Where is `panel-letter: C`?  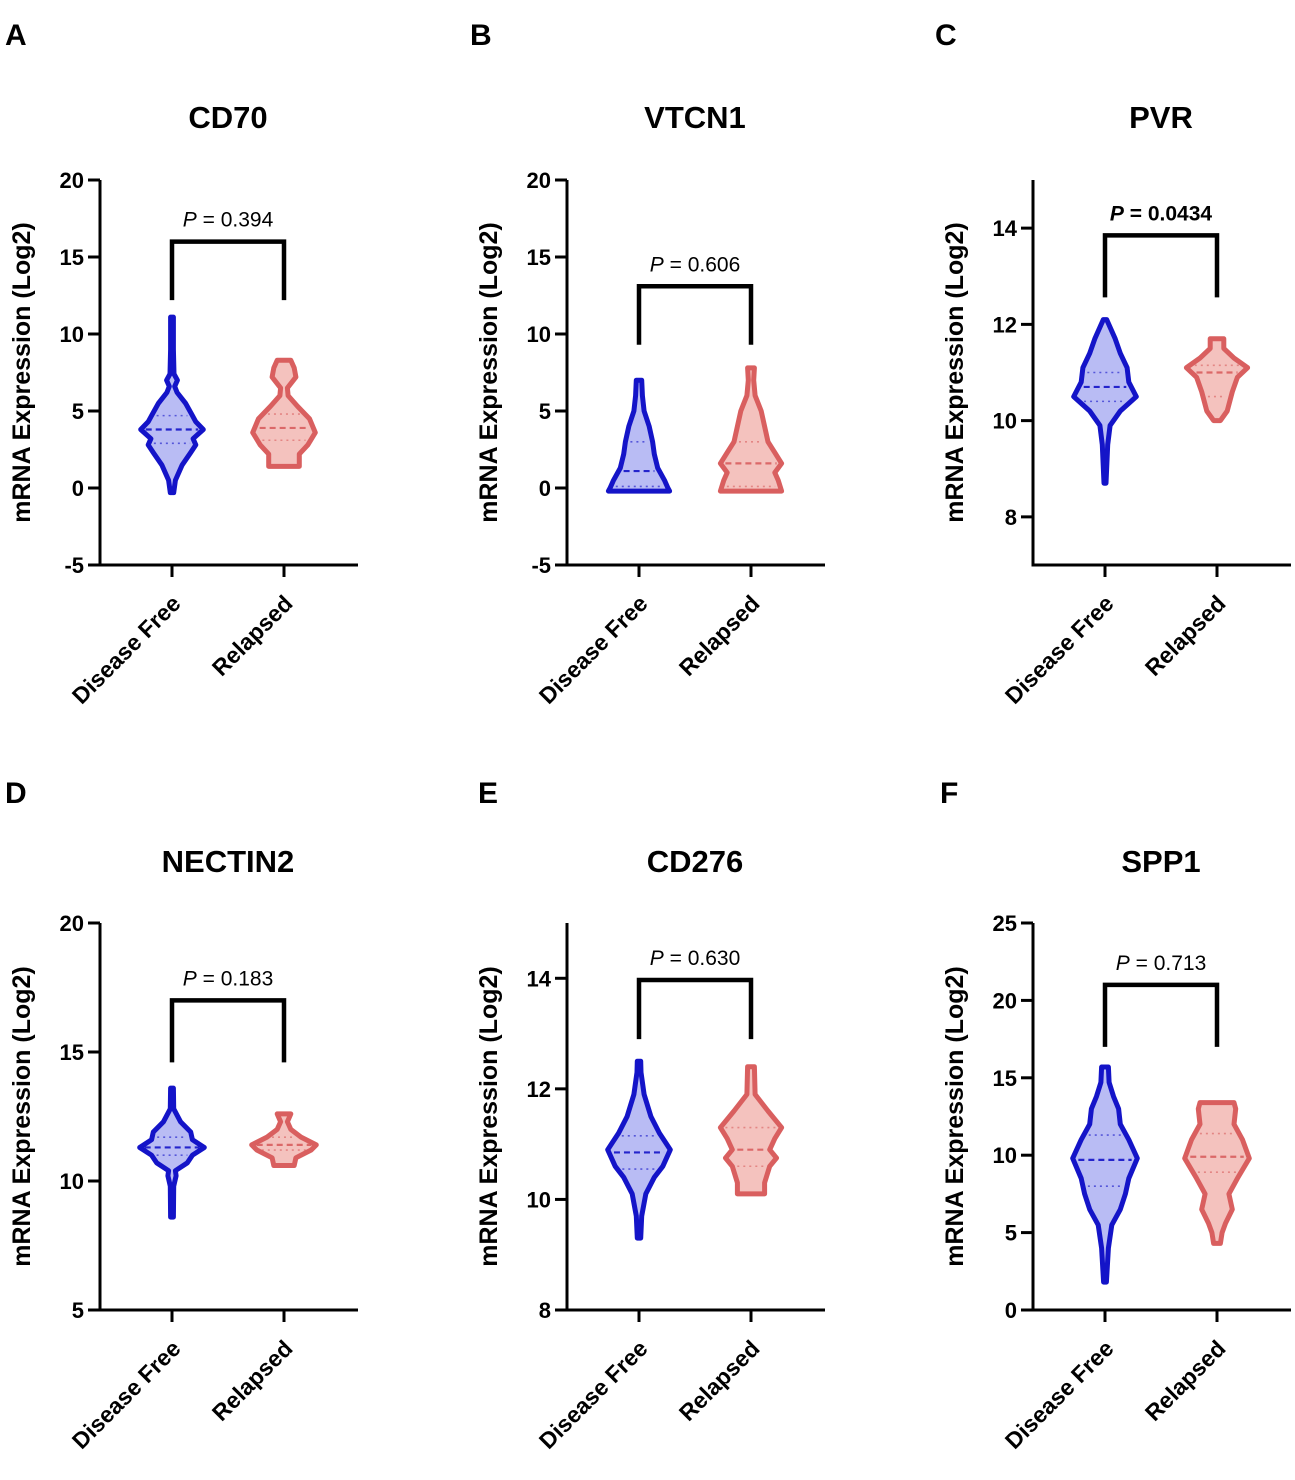 panel-letter: C is located at coordinates (946, 35).